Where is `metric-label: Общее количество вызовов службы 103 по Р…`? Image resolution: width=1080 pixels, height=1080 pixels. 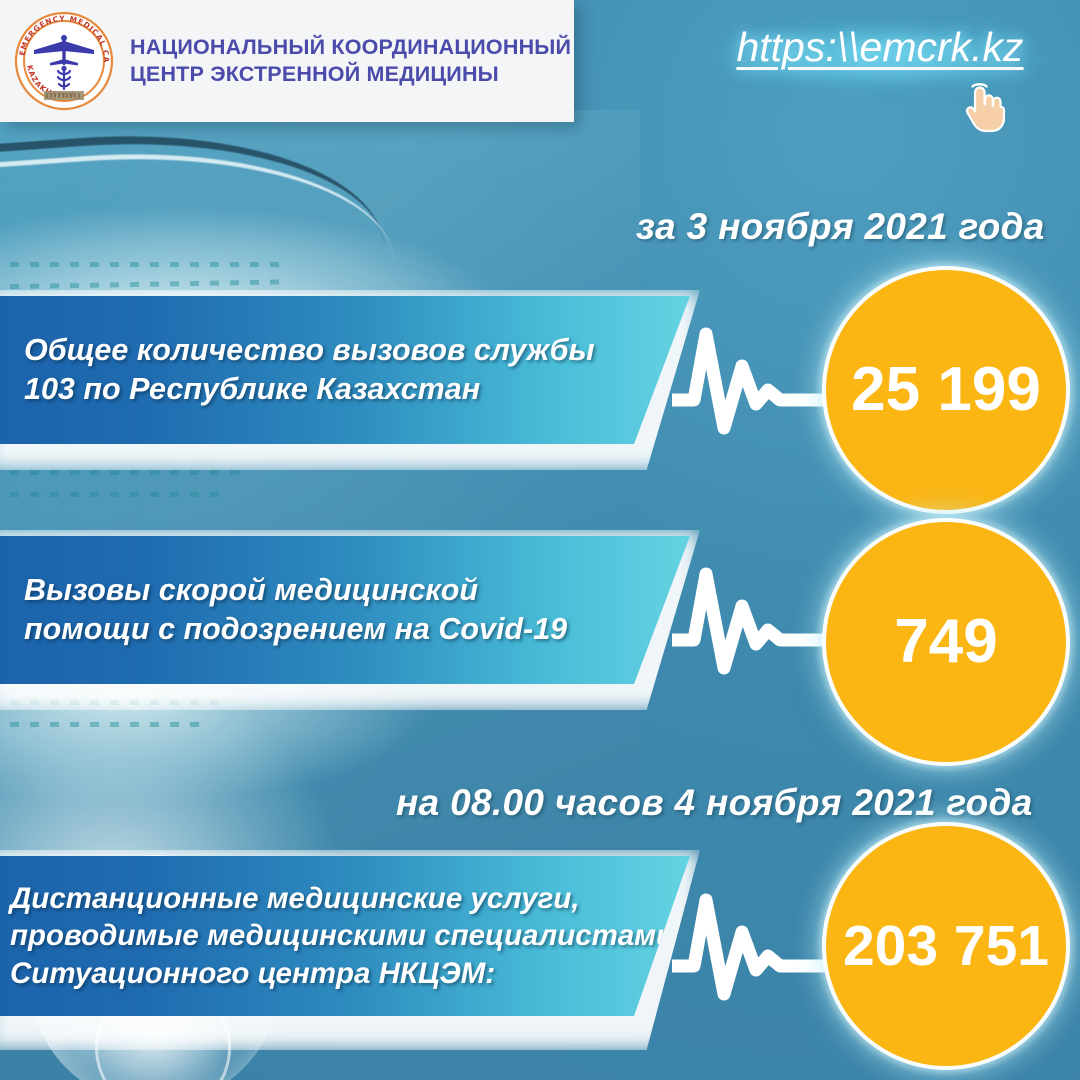 metric-label: Общее количество вызовов службы 103 по Р… is located at coordinates (309, 370).